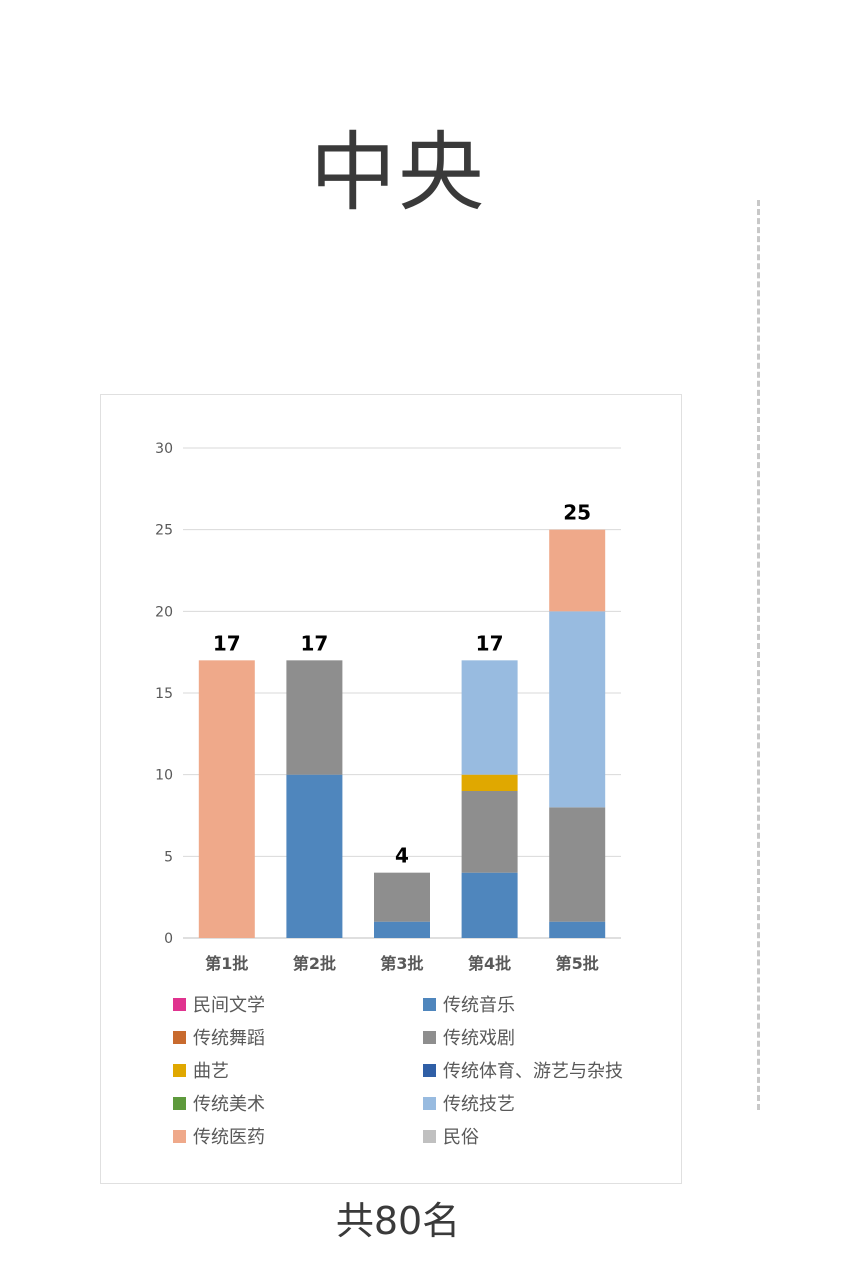  I want to click on y-tick-label: 10, so click(164, 776).